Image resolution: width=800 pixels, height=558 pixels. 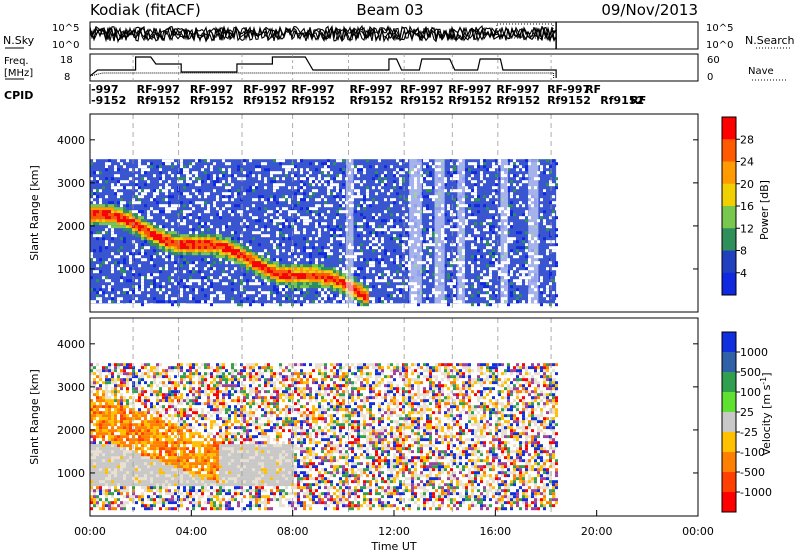 I want to click on freq-panel: Freq. [MHz] 18 8 60 0 Nave, so click(x=395, y=68).